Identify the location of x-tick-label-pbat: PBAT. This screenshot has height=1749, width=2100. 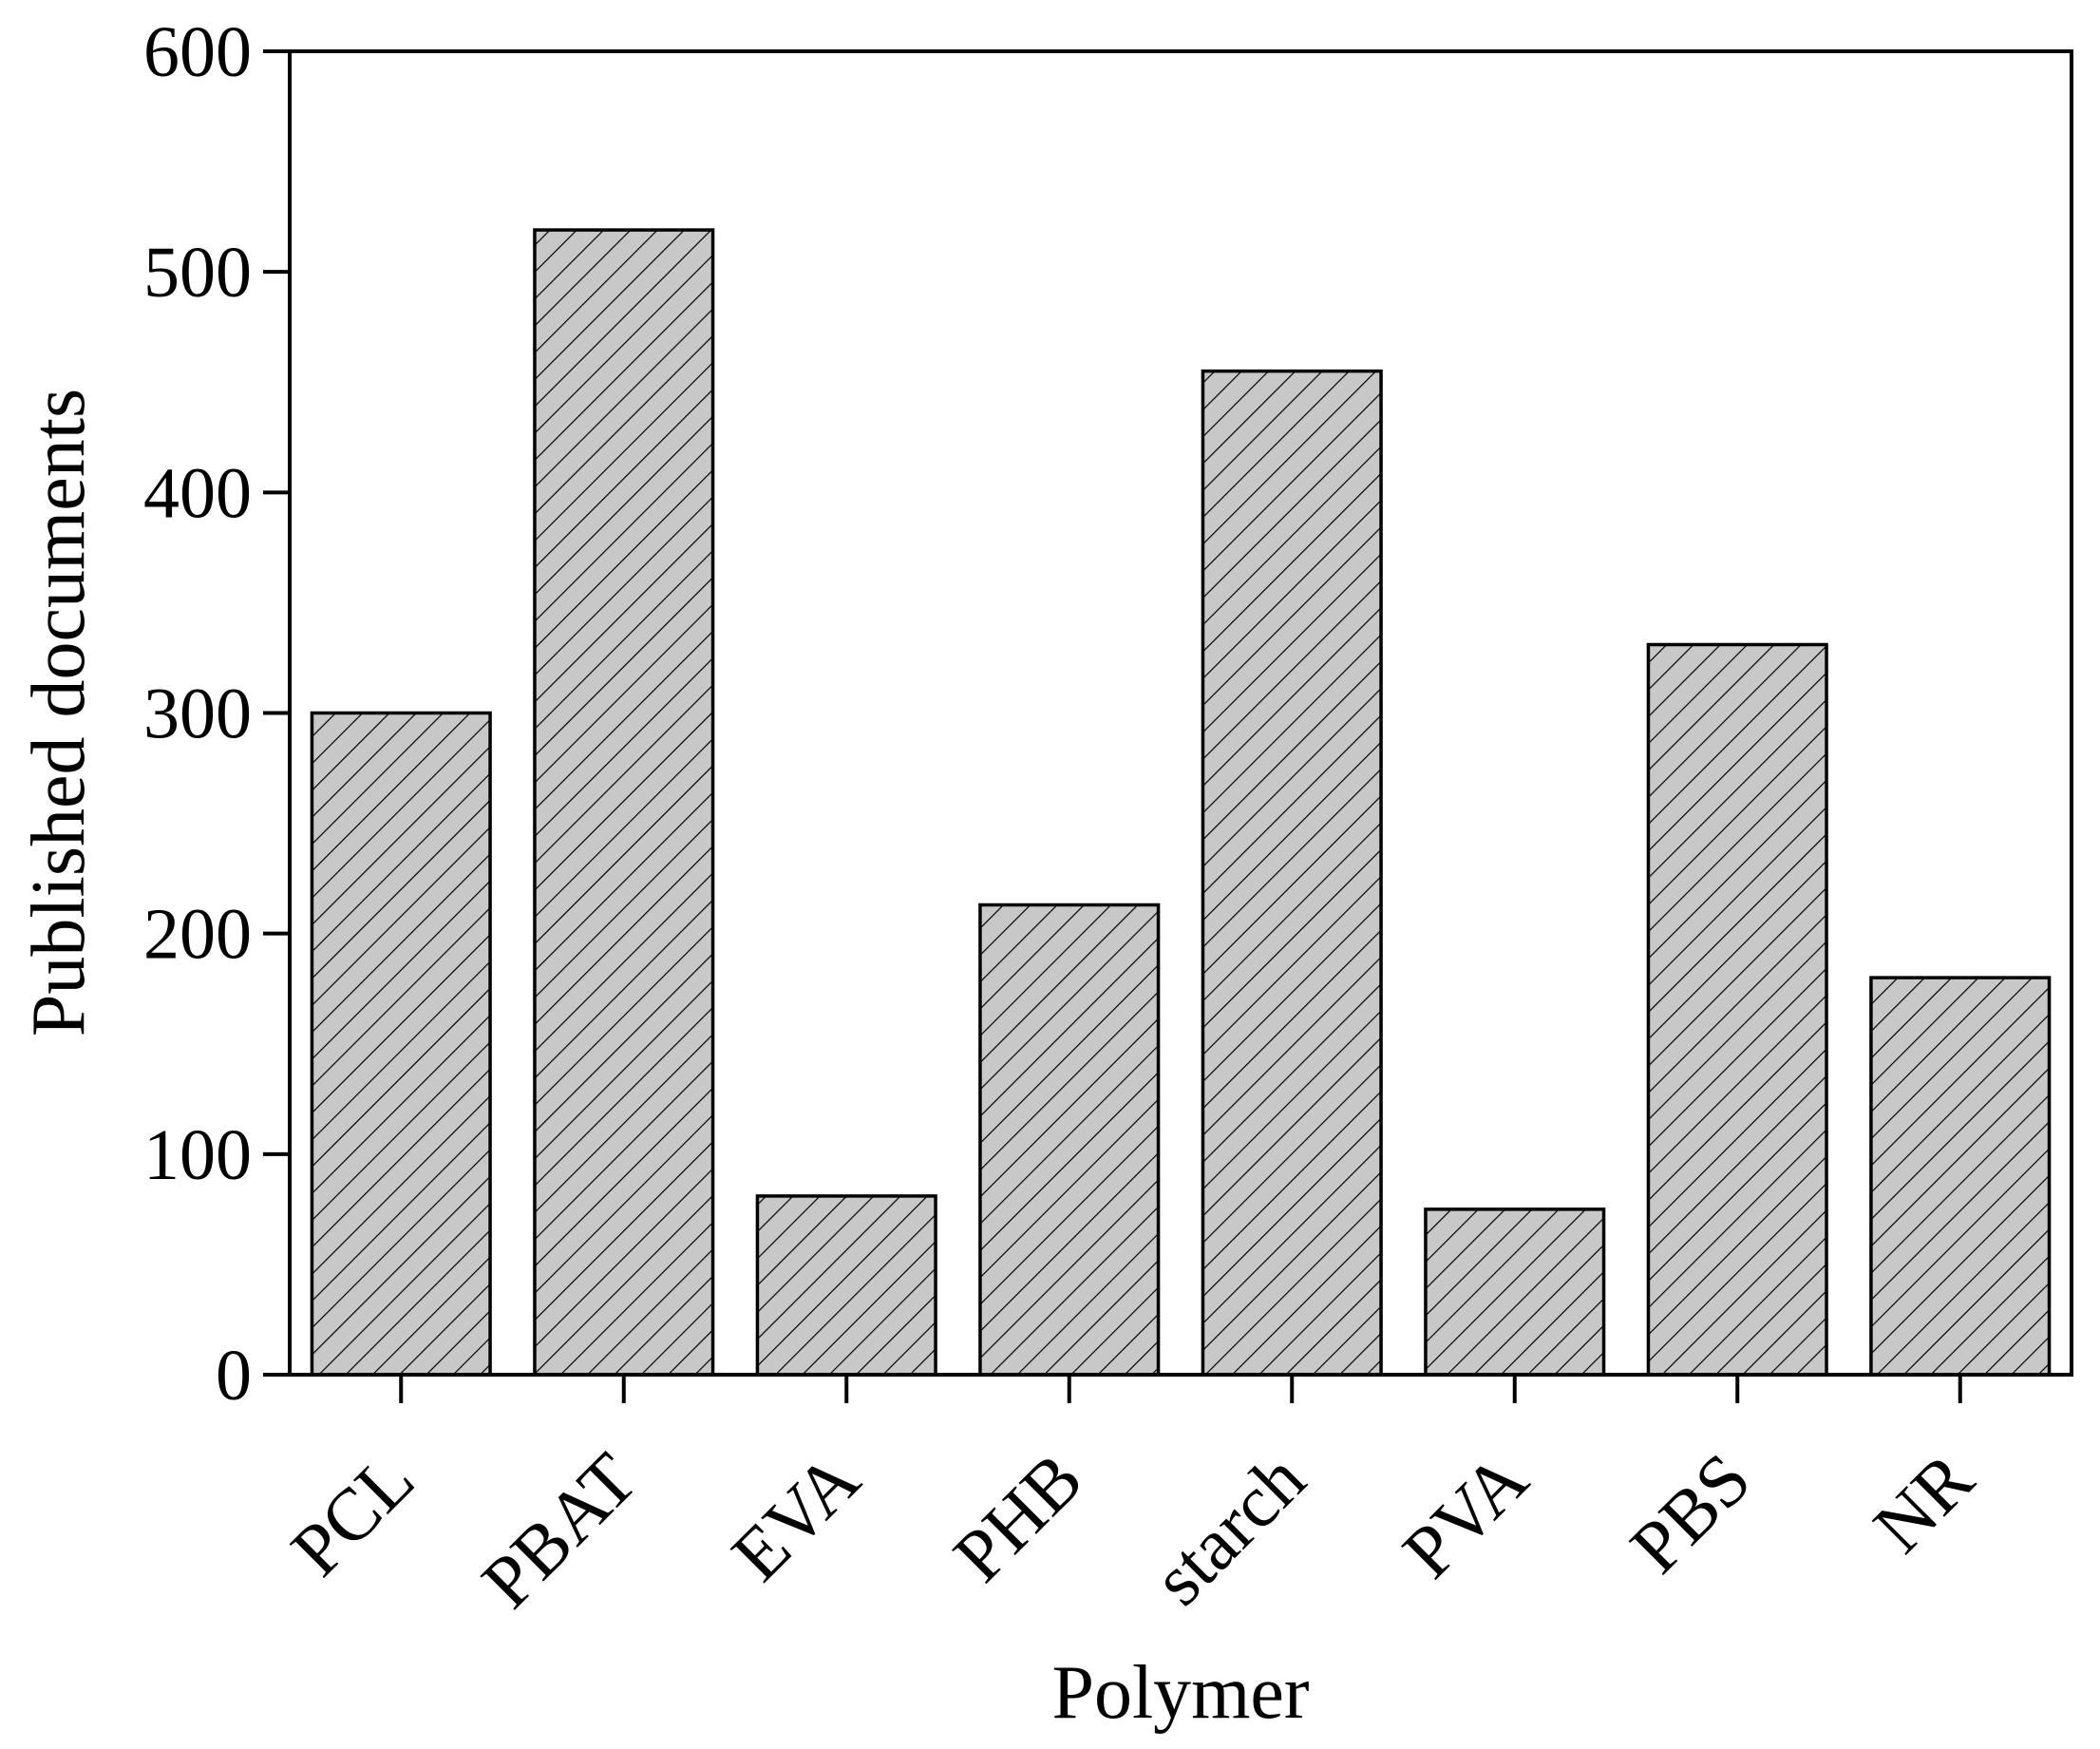
(559, 1531).